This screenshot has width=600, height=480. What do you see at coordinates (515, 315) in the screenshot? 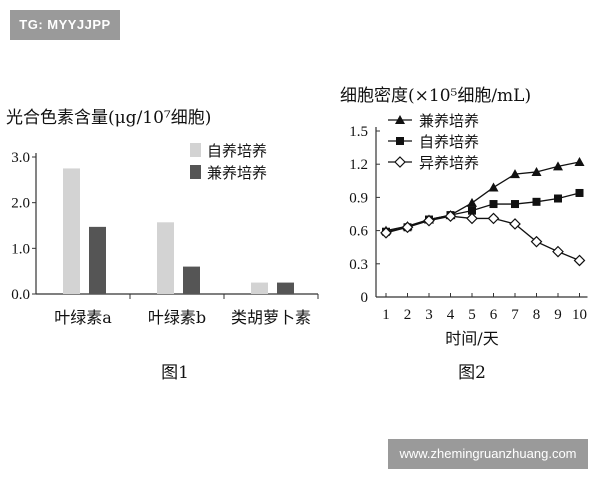
I see `line-x-tick-label: 7` at bounding box center [515, 315].